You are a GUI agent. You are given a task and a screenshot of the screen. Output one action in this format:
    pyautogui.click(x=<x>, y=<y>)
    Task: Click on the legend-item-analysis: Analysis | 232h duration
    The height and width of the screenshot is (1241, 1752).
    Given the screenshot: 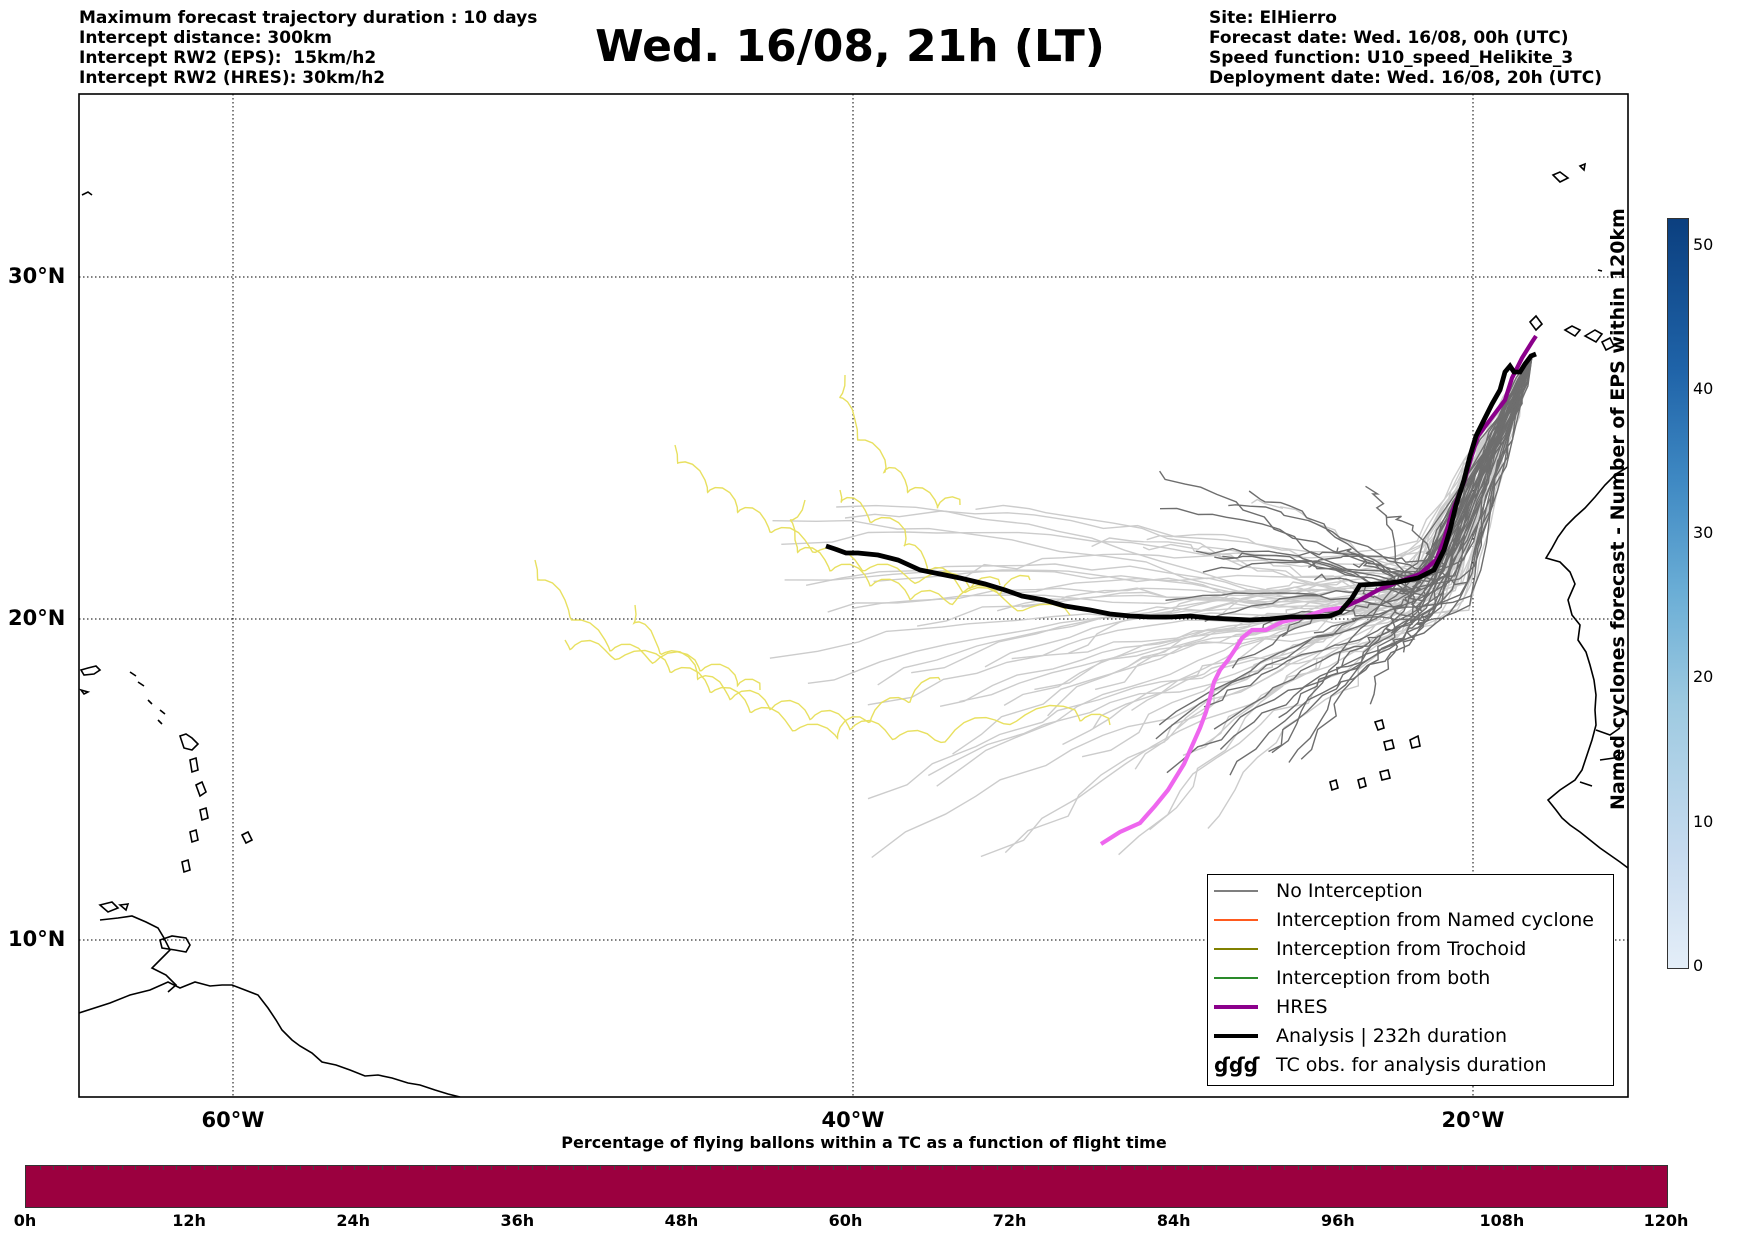 What is the action you would take?
    pyautogui.click(x=1360, y=1036)
    